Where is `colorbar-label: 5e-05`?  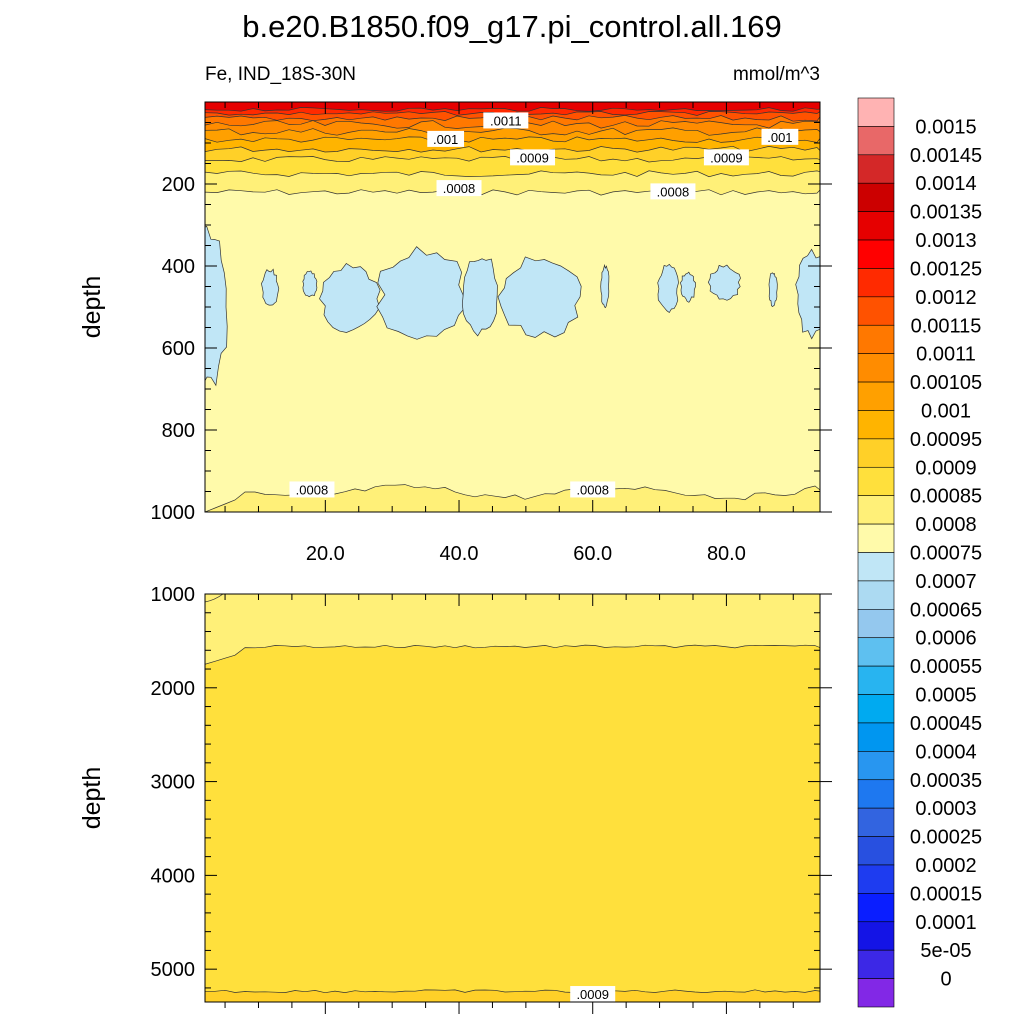 colorbar-label: 5e-05 is located at coordinates (945, 951).